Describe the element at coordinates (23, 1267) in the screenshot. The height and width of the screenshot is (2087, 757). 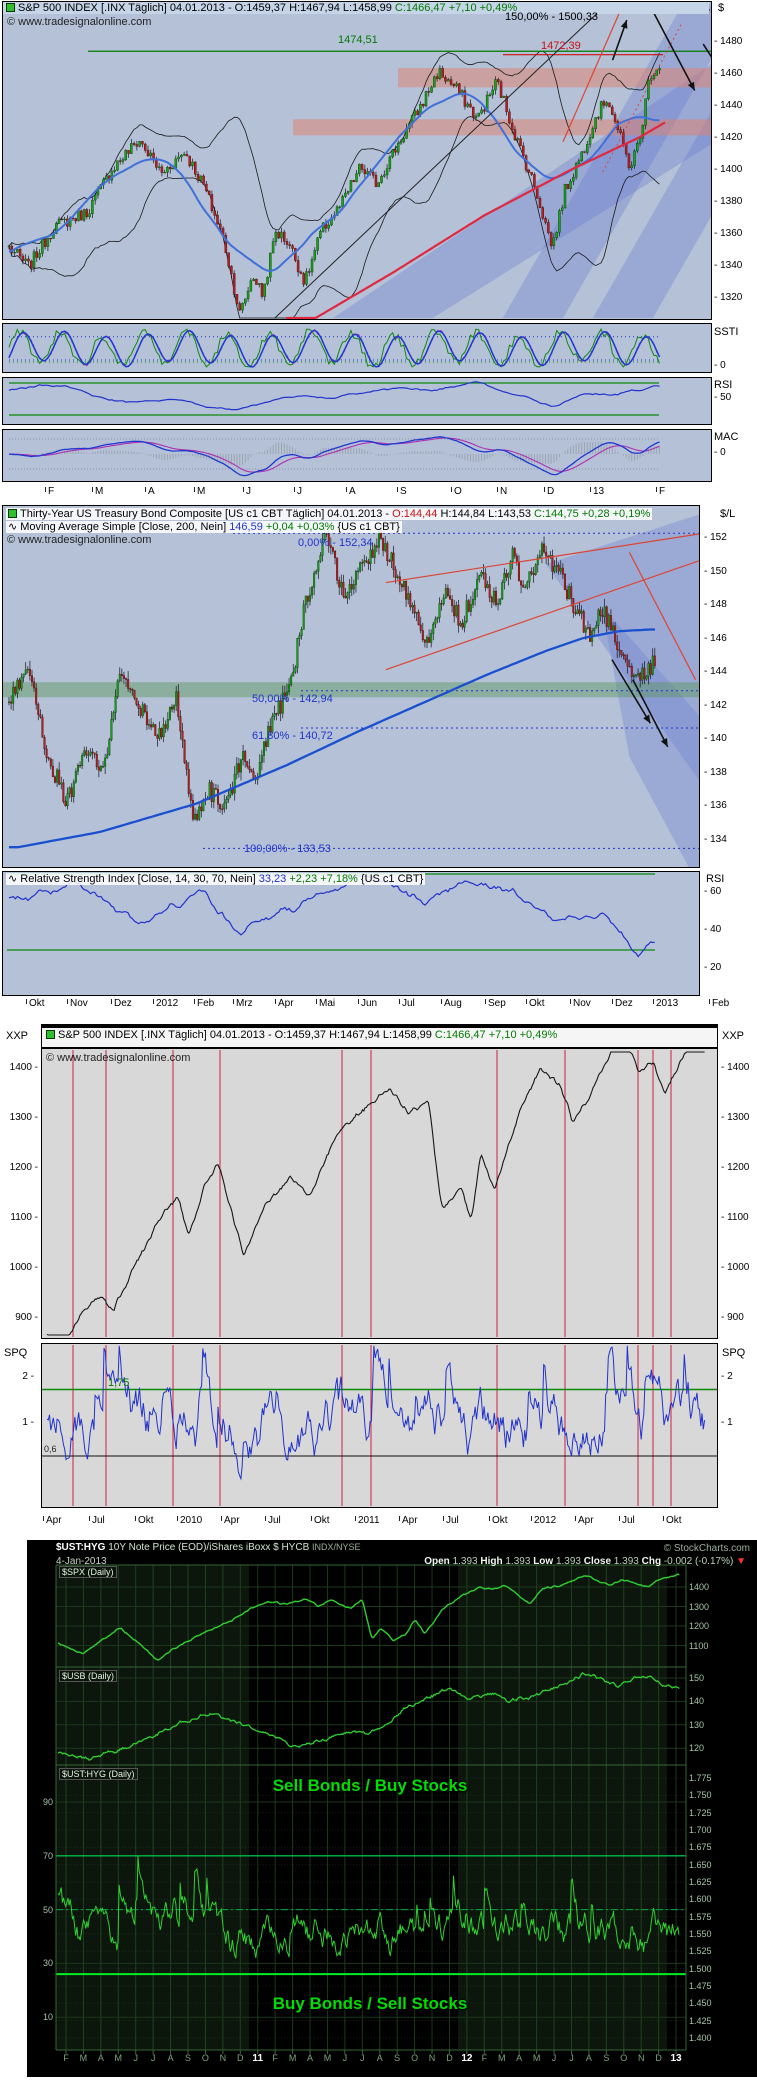
I see `y-axis-tick-left: 1000` at that location.